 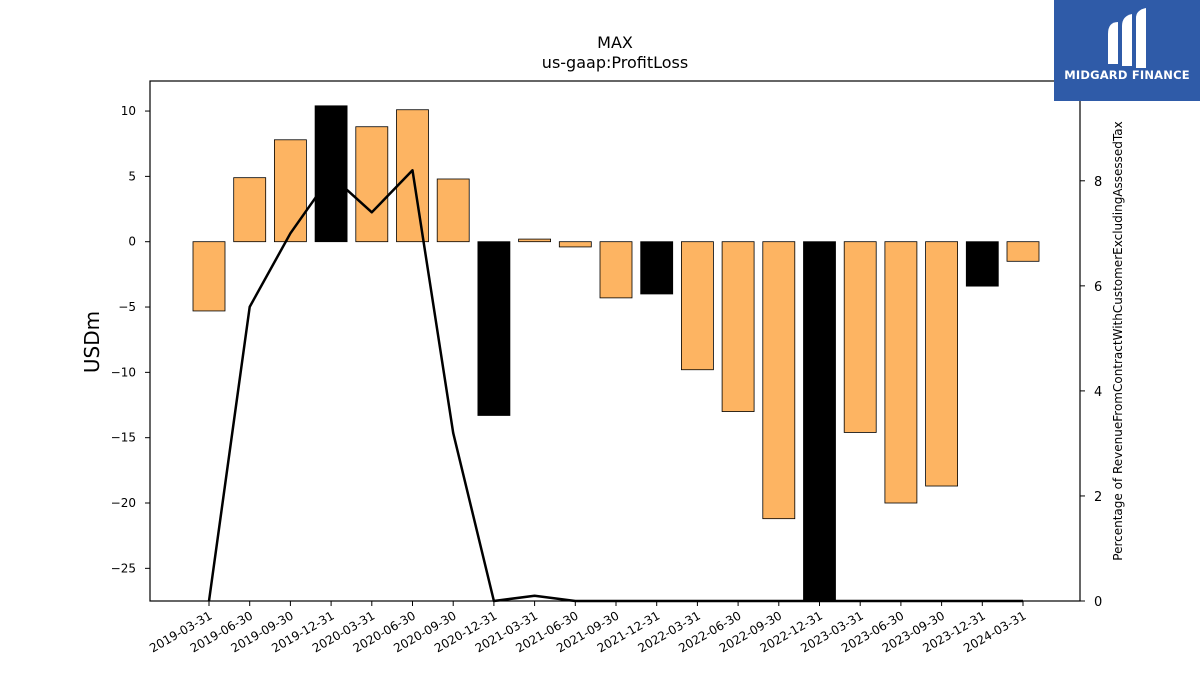 I want to click on y-tick-label: −5, so click(x=127, y=307).